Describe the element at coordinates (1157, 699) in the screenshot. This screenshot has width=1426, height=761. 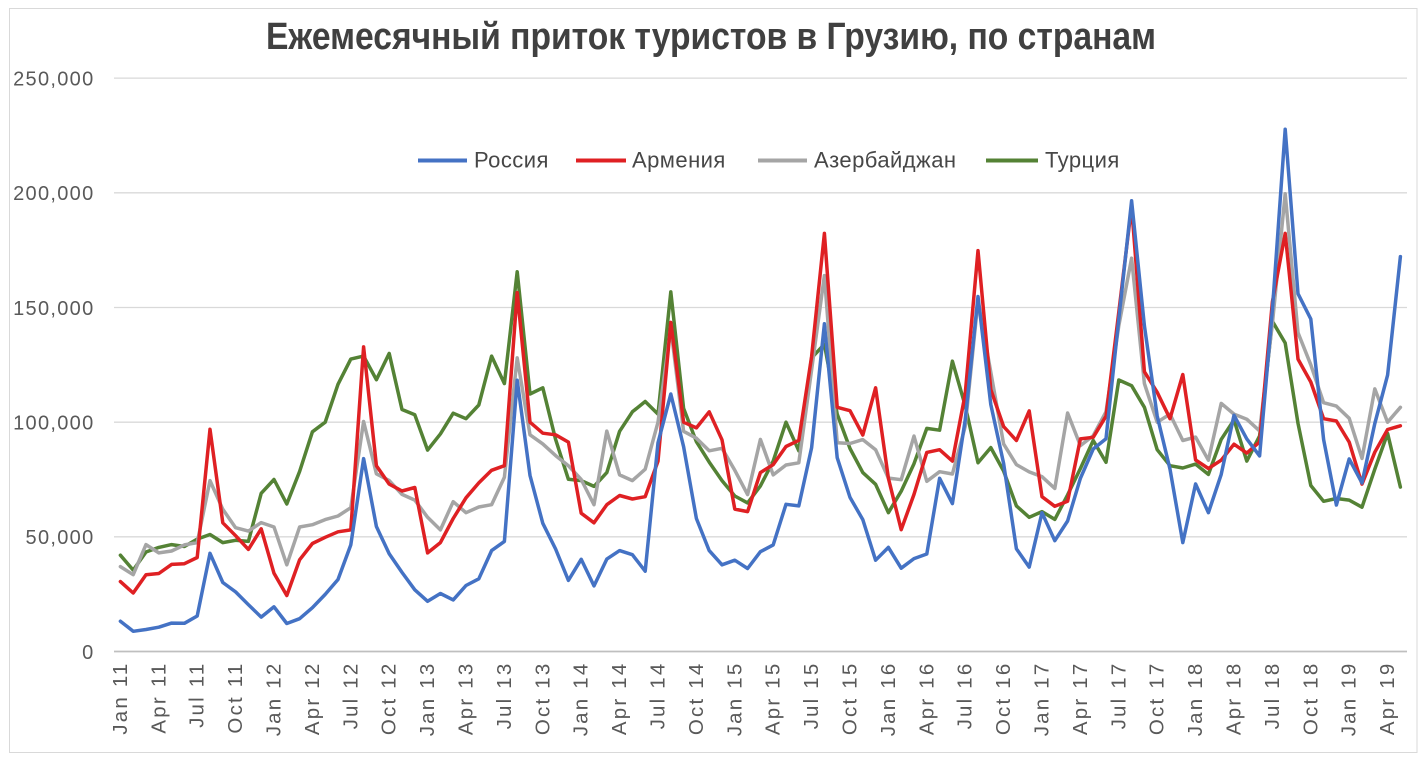
I see `svg-text: Oct 17` at that location.